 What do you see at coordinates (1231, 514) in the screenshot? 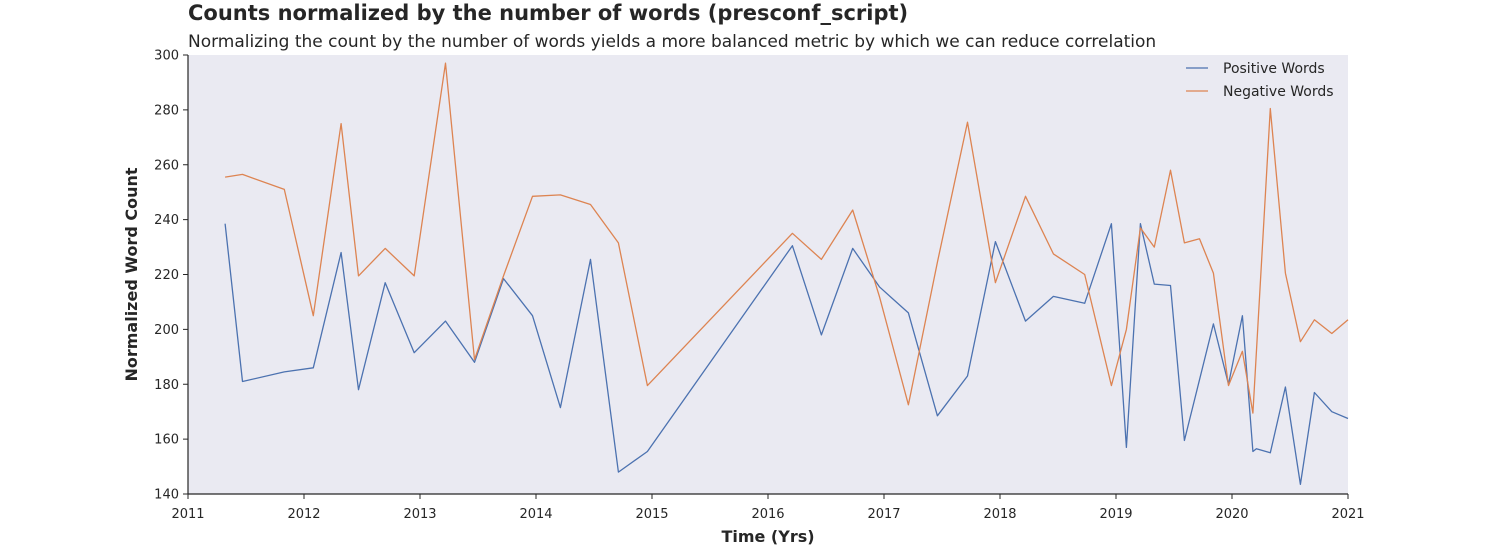
I see `x-tick-label: 2020` at bounding box center [1231, 514].